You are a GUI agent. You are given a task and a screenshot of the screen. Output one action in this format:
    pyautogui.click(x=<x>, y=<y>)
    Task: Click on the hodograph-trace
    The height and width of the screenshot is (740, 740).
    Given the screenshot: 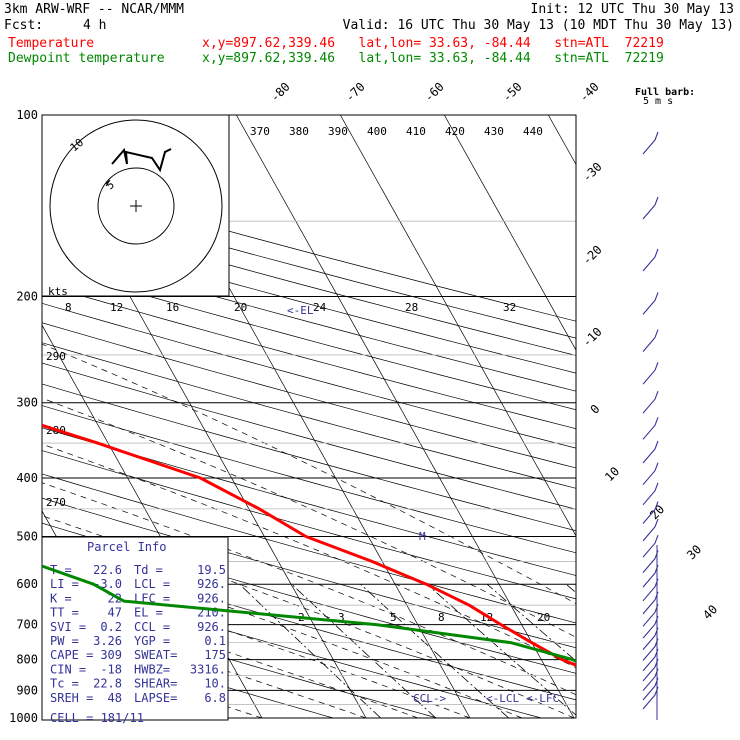 What is the action you would take?
    pyautogui.click(x=141, y=160)
    